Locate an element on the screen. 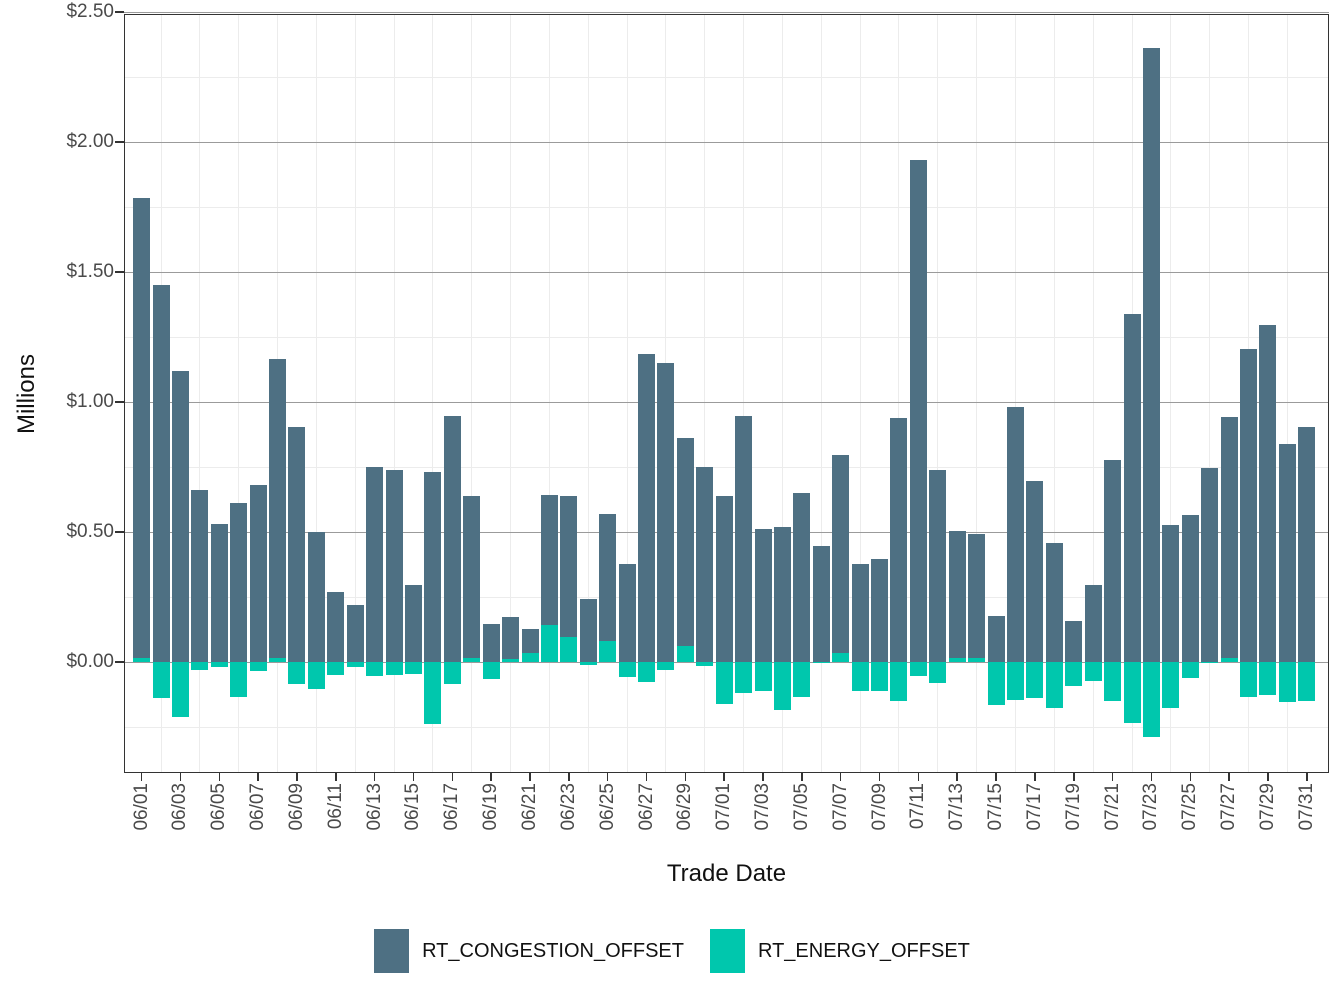 This screenshot has width=1344, height=1008. x-tick-label: 07/11 is located at coordinates (918, 806).